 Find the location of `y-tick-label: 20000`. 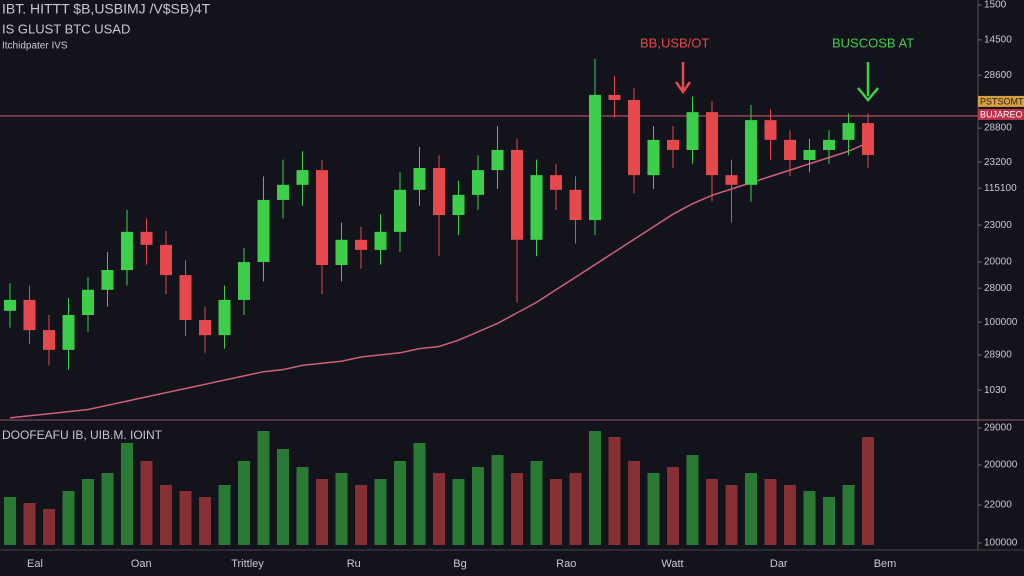

y-tick-label: 20000 is located at coordinates (998, 262).